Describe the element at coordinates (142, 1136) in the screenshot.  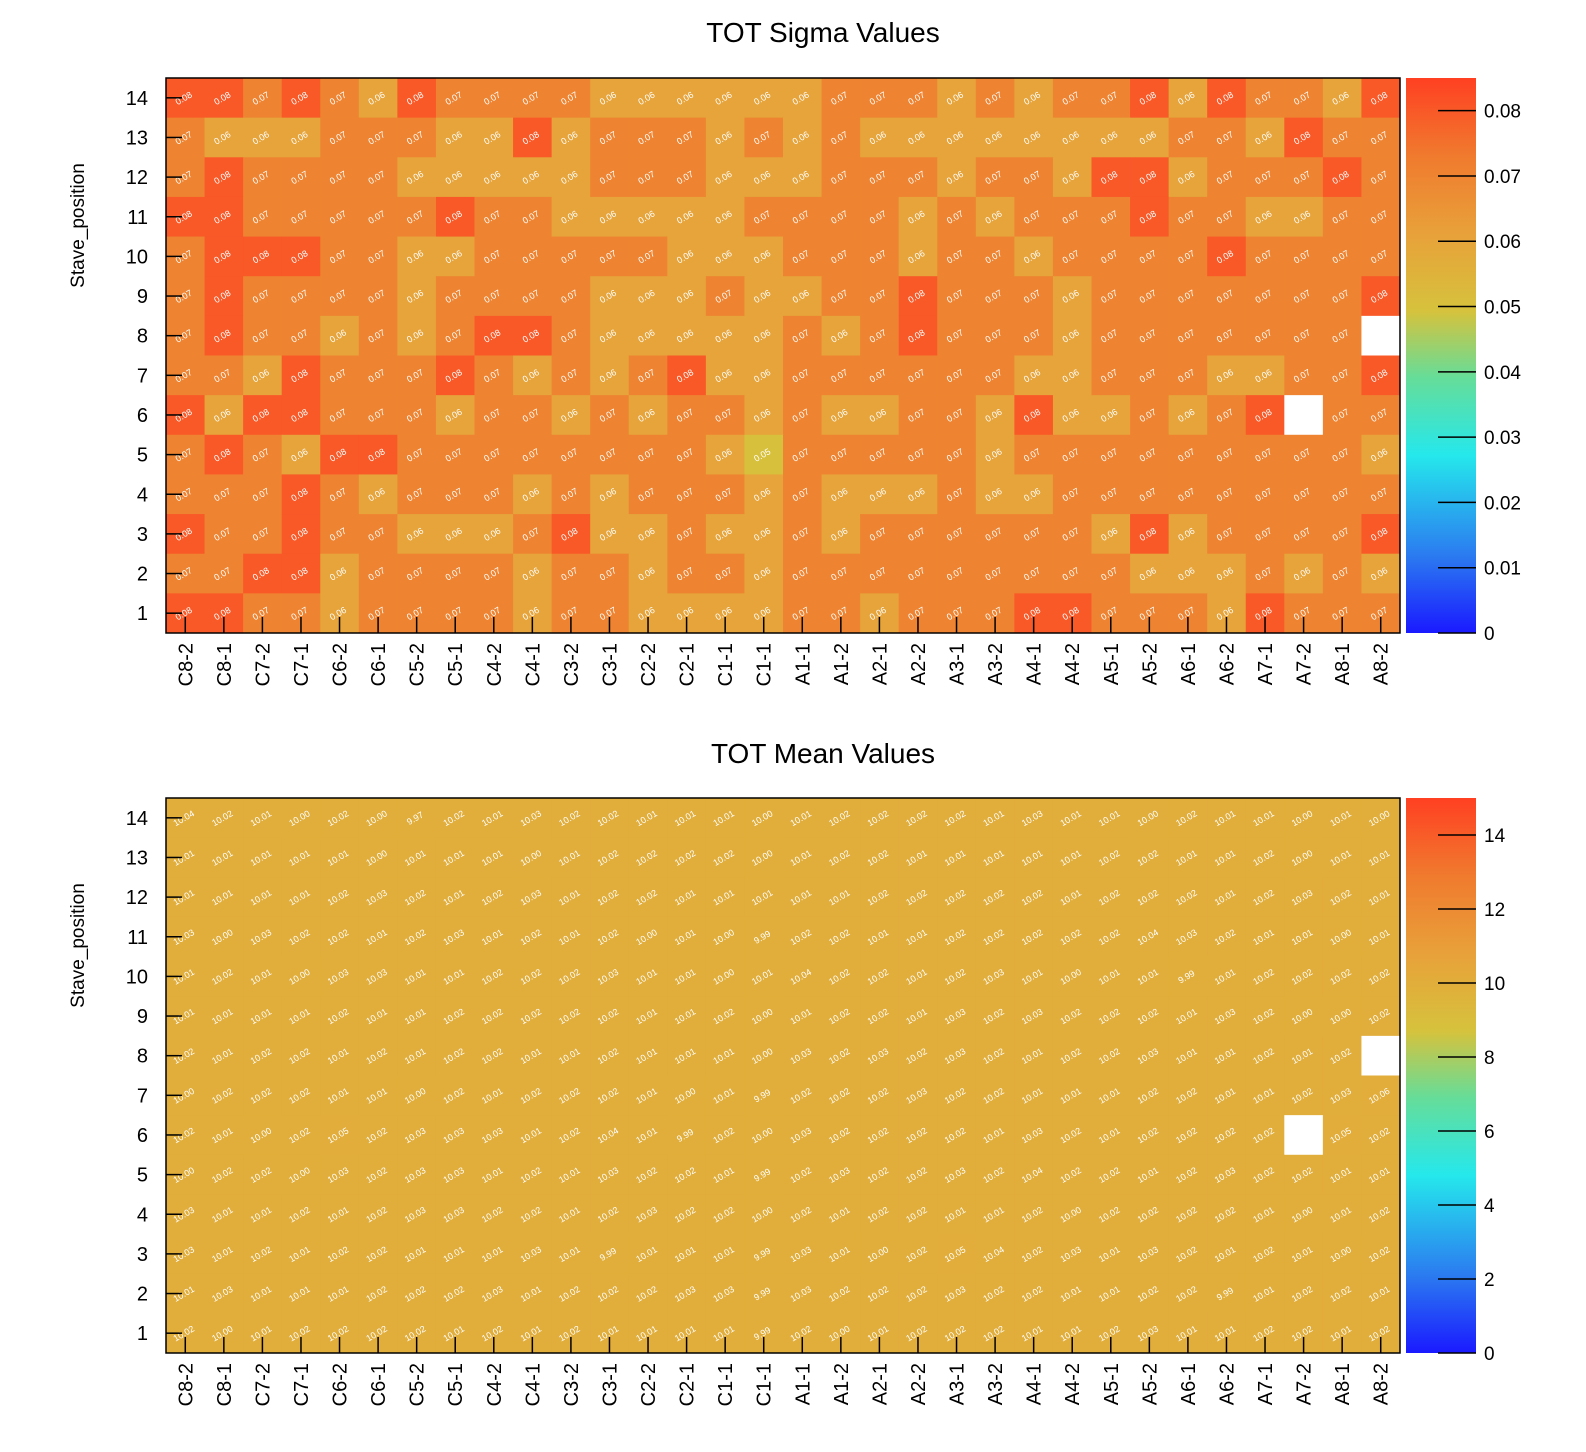
I see `y-tick-label: 6` at that location.